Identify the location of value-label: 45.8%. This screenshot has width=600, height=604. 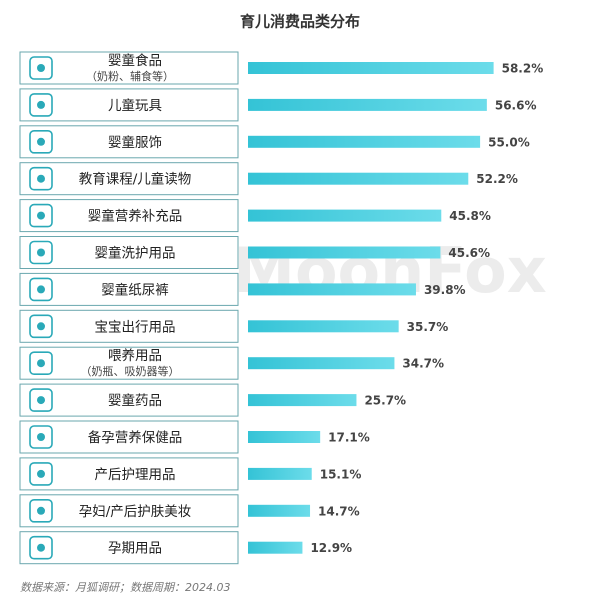
(470, 216).